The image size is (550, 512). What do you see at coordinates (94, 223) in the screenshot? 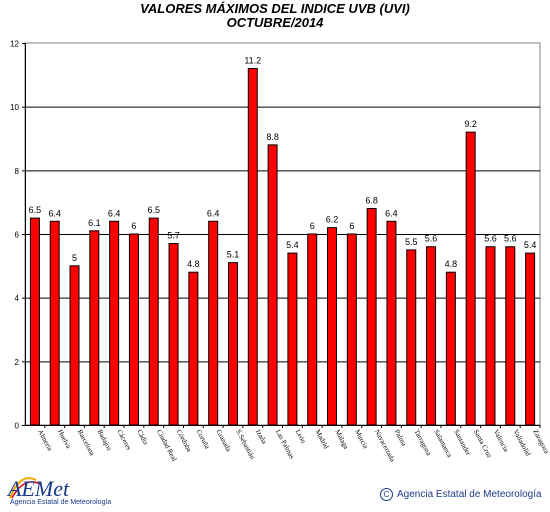
I see `data-label: 6.1` at bounding box center [94, 223].